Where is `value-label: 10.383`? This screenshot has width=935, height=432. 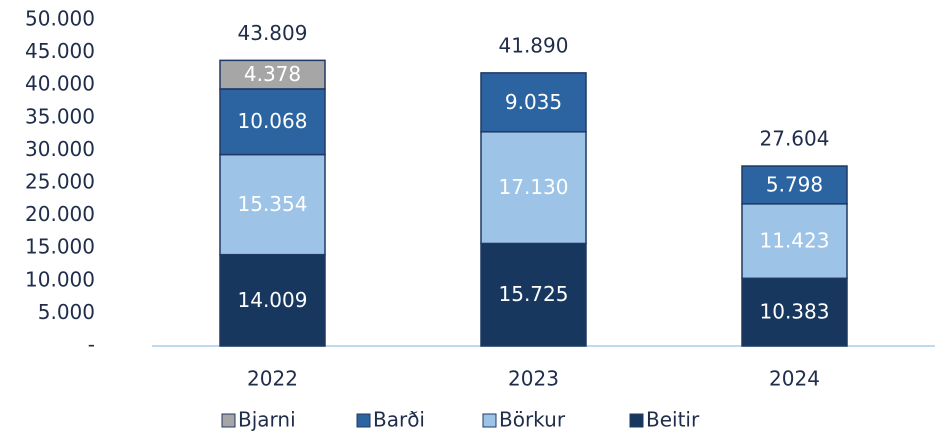
value-label: 10.383 is located at coordinates (795, 312).